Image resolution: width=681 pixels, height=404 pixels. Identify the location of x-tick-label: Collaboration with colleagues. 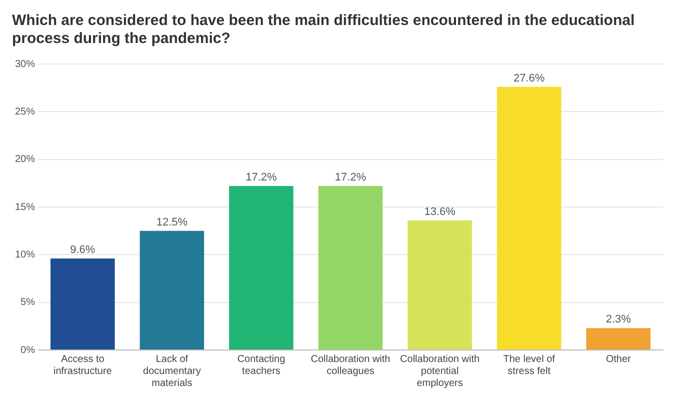
(350, 365).